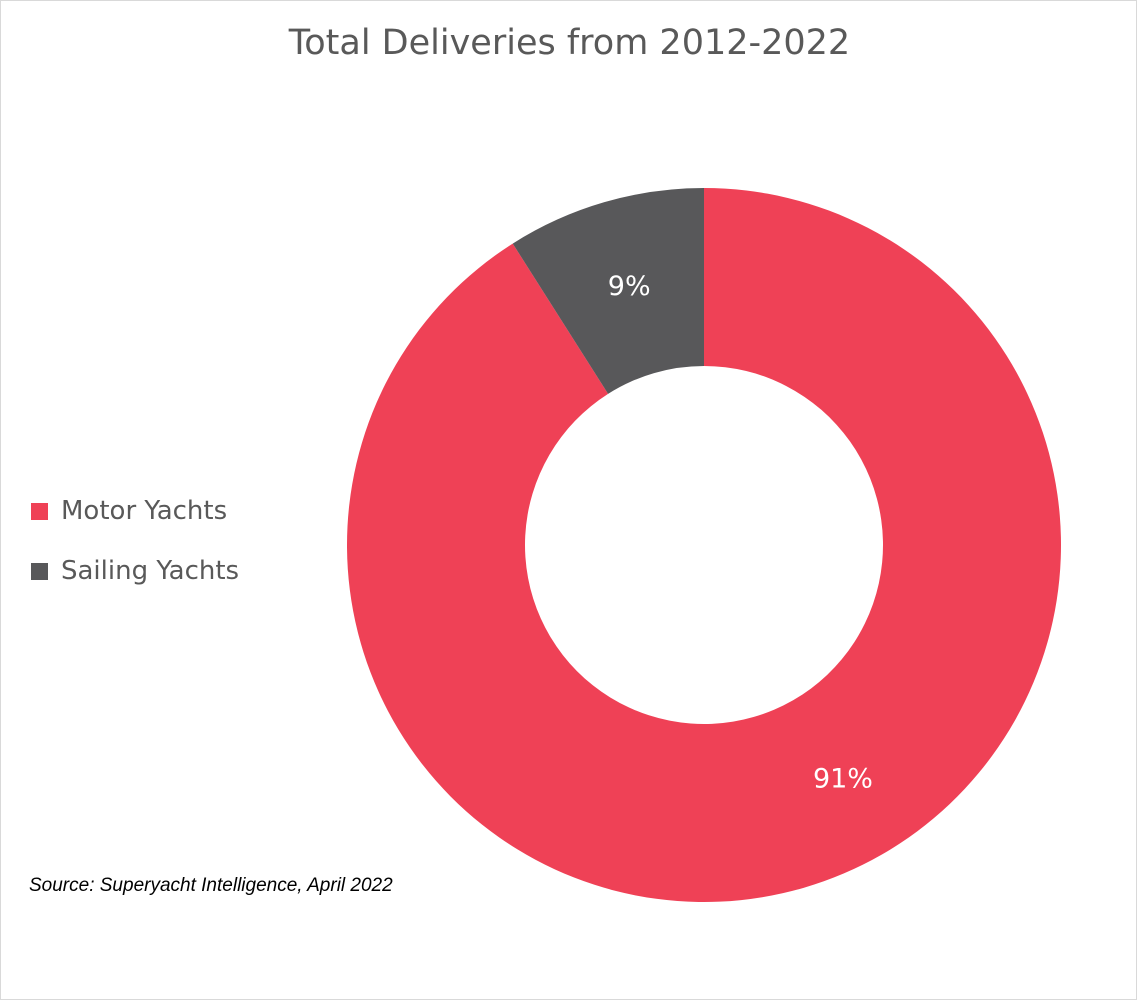  I want to click on legend-item-motor-yachts: Motor Yachts, so click(135, 511).